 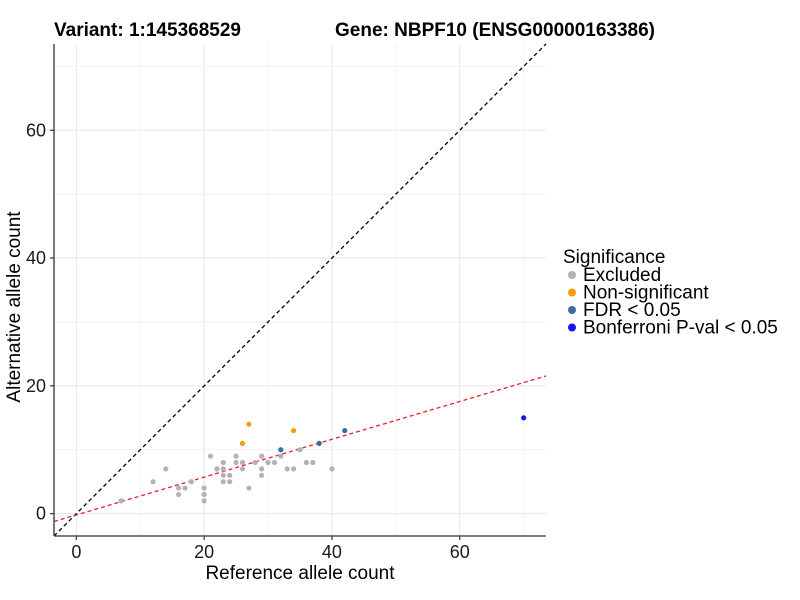 I want to click on x-tick-label: 60, so click(x=460, y=552).